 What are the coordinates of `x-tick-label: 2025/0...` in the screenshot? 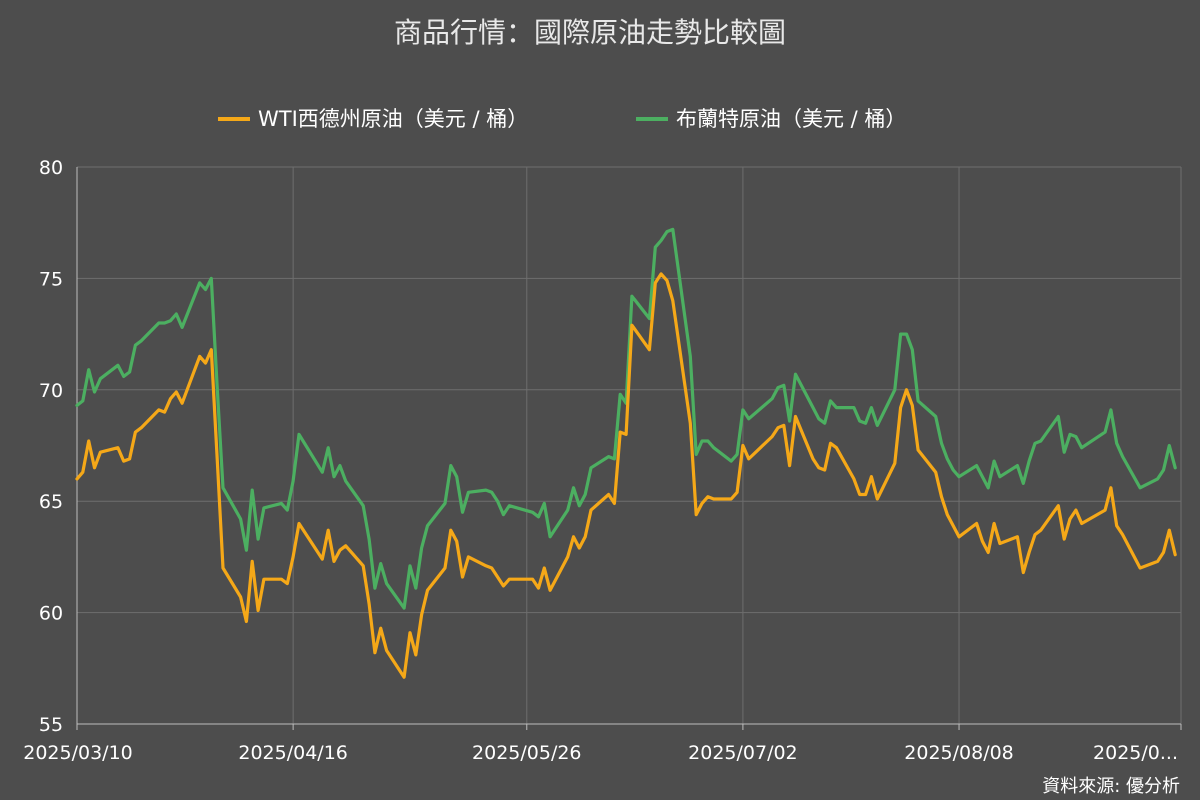 It's located at (1135, 753).